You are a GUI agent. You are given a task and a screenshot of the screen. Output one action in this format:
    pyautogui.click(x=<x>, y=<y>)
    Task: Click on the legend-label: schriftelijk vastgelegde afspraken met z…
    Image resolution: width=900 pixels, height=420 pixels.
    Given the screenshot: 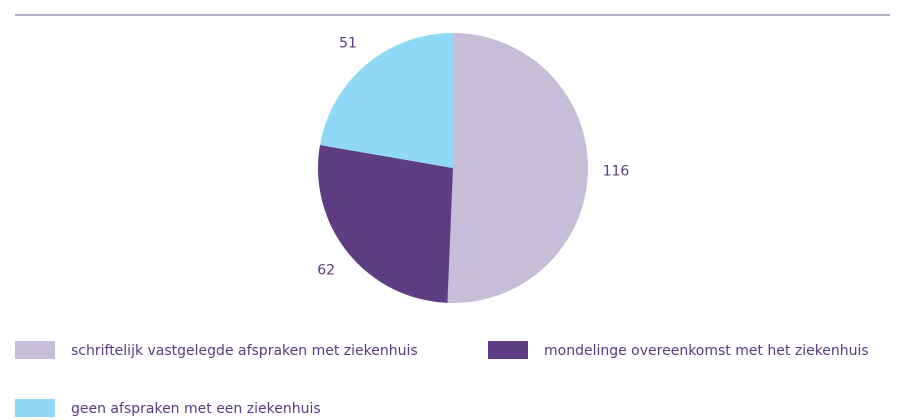 What is the action you would take?
    pyautogui.click(x=244, y=351)
    